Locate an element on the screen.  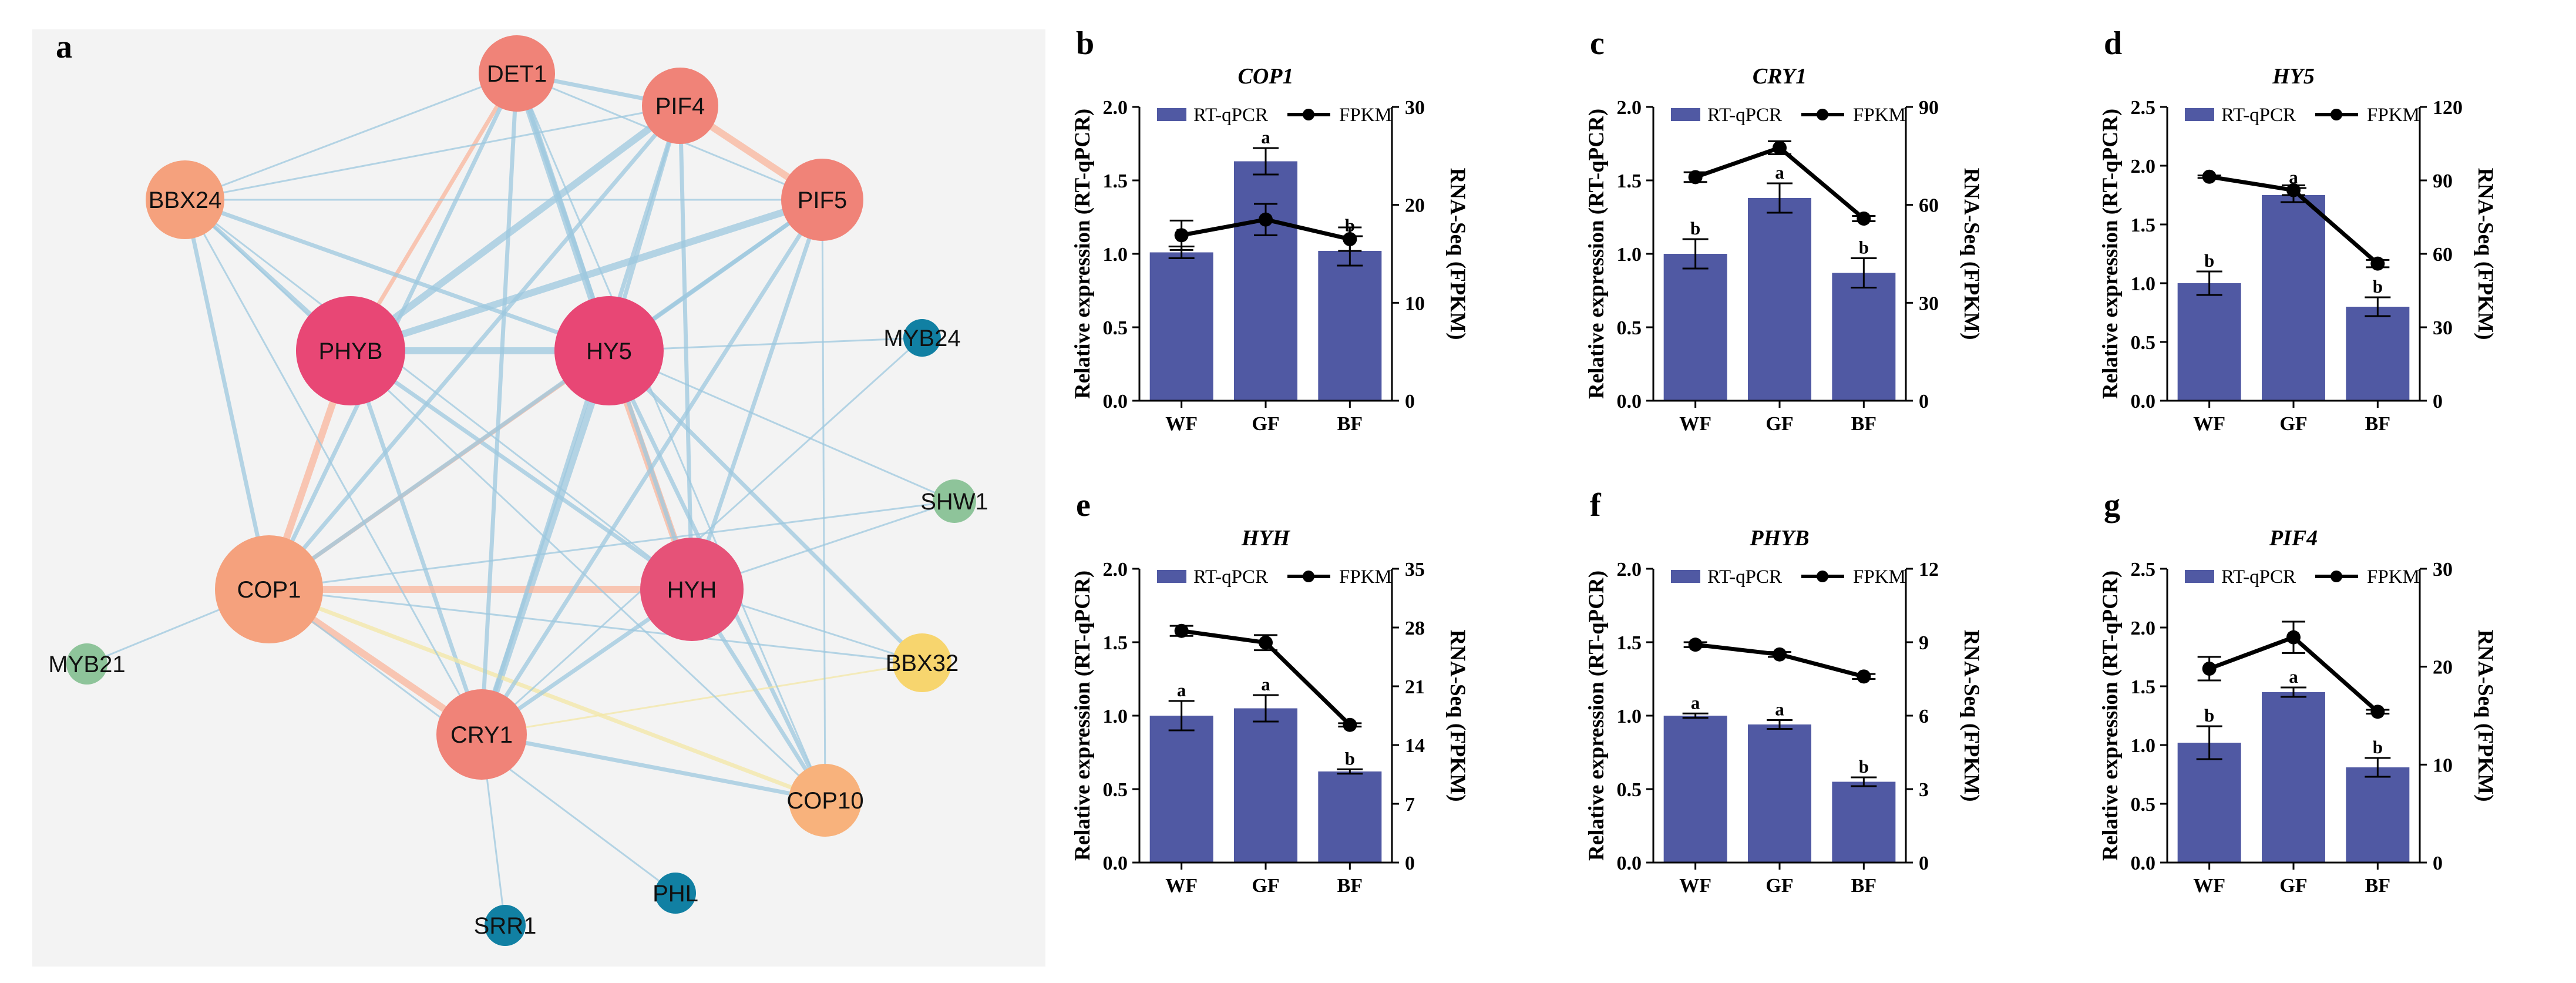
node-label-hyh: HYH is located at coordinates (692, 590).